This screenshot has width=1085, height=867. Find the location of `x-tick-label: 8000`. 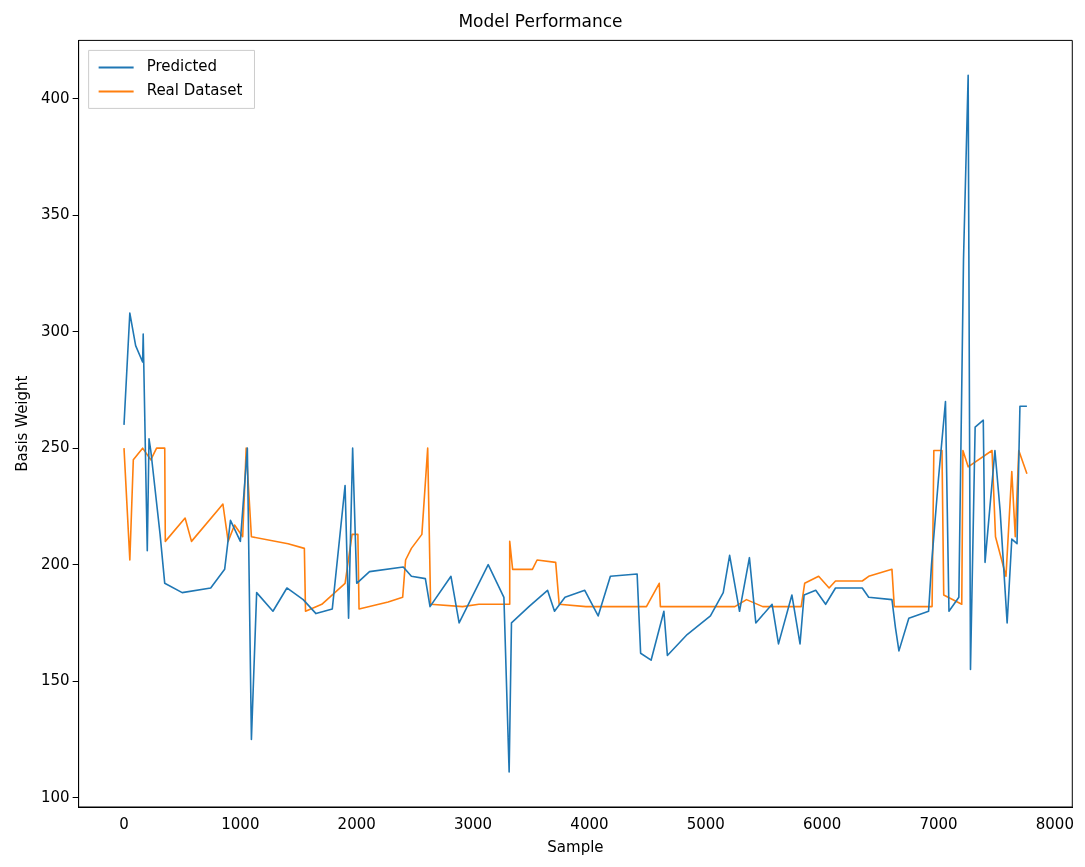

x-tick-label: 8000 is located at coordinates (1054, 823).